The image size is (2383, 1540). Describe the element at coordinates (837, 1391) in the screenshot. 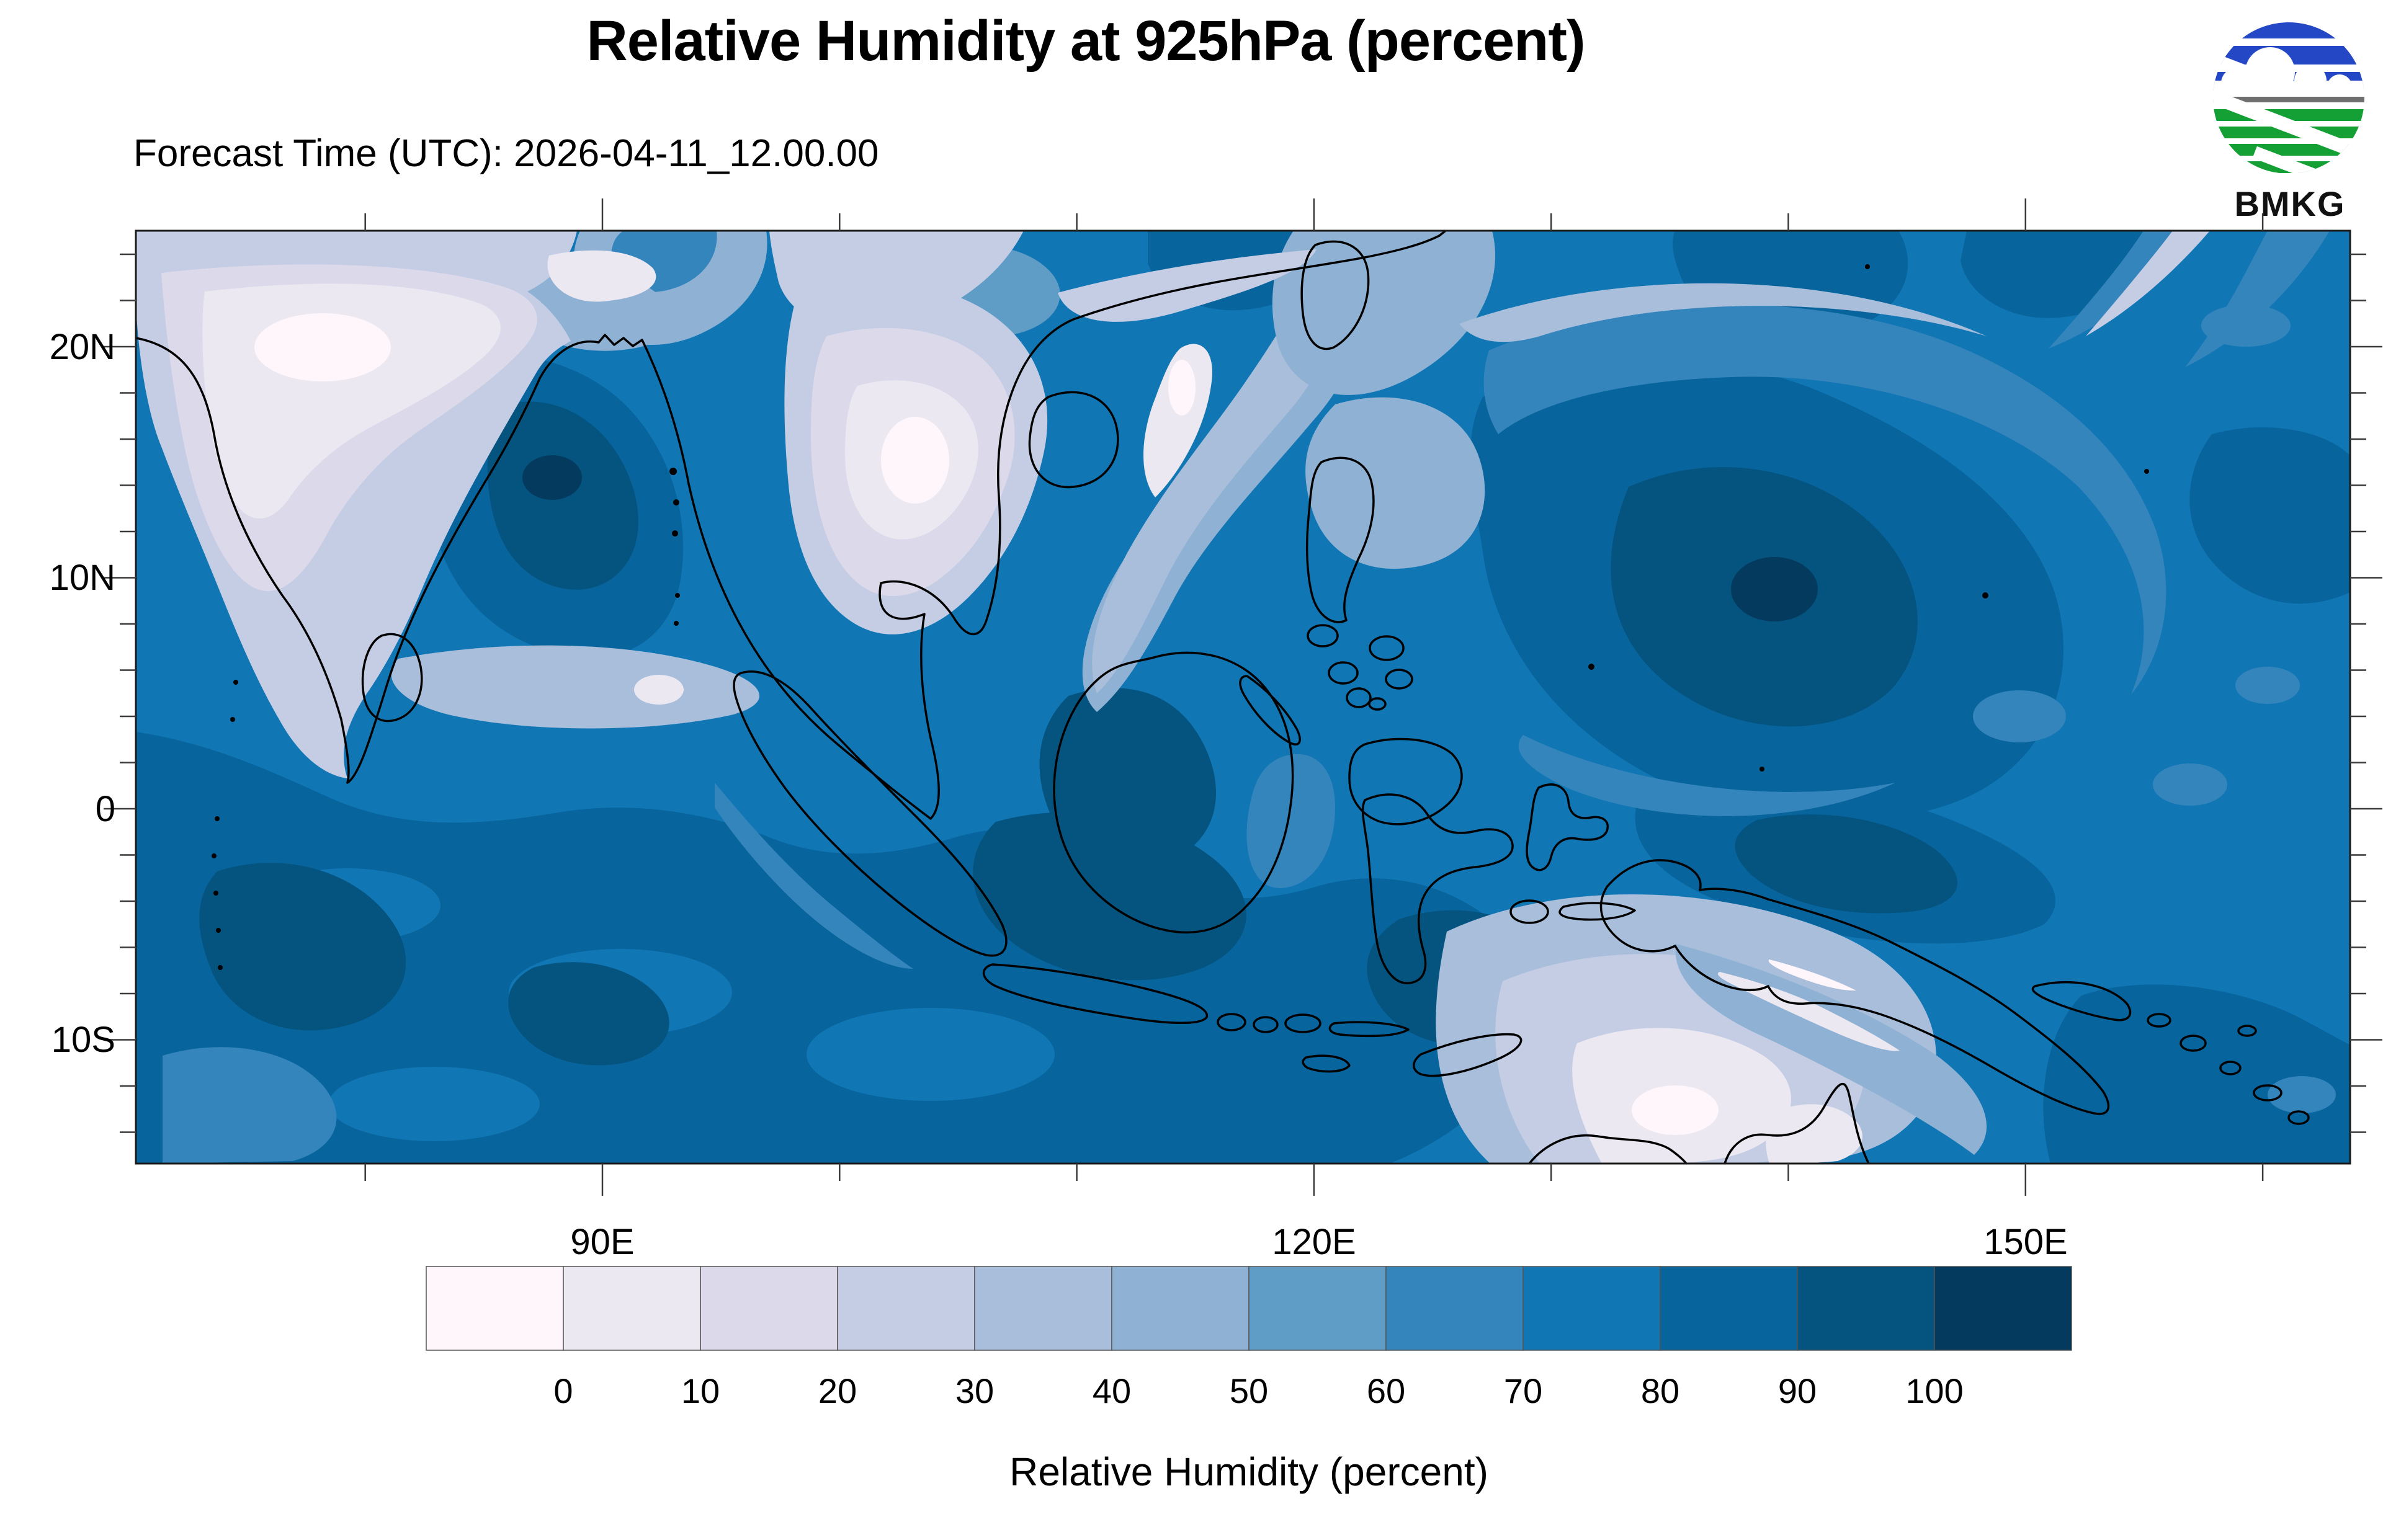

I see `colorbar-tick-label: 20` at that location.